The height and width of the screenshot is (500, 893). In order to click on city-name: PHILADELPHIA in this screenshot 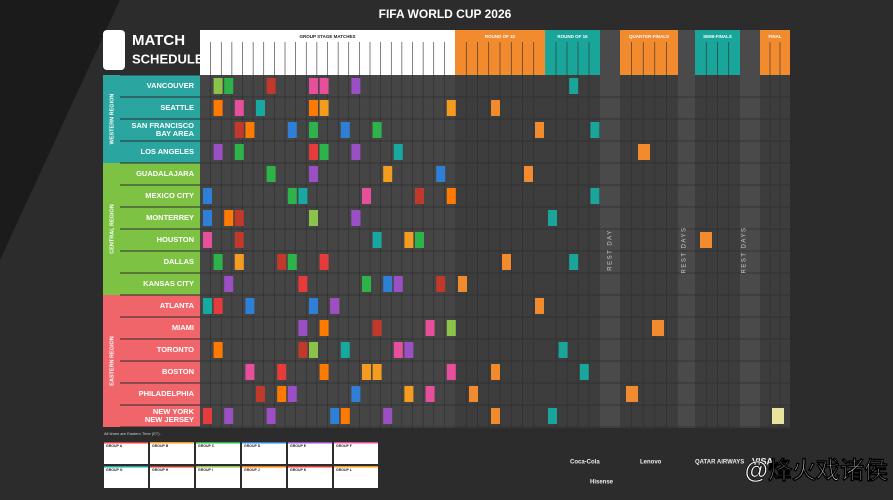, I will do `click(167, 393)`.